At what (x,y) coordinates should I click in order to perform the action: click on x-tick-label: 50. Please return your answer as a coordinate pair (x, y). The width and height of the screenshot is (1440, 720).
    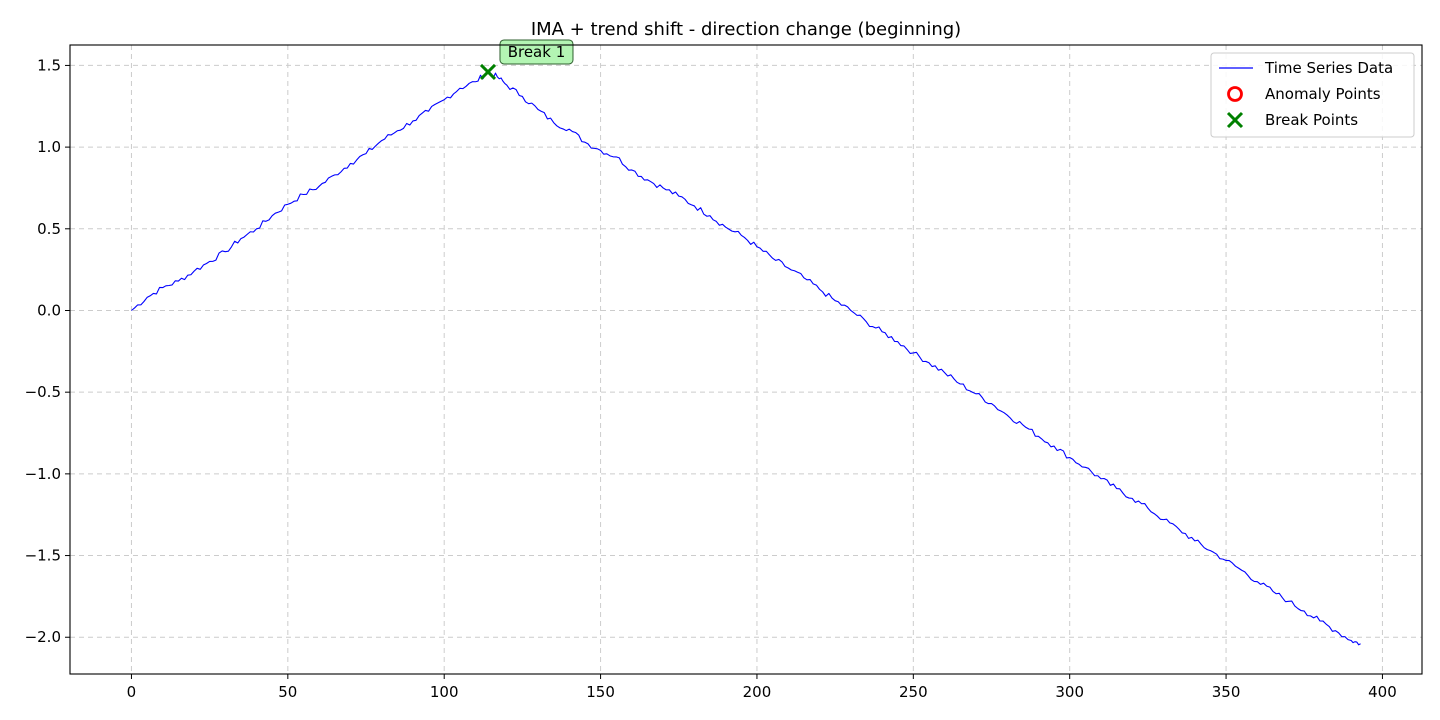
    Looking at the image, I should click on (287, 692).